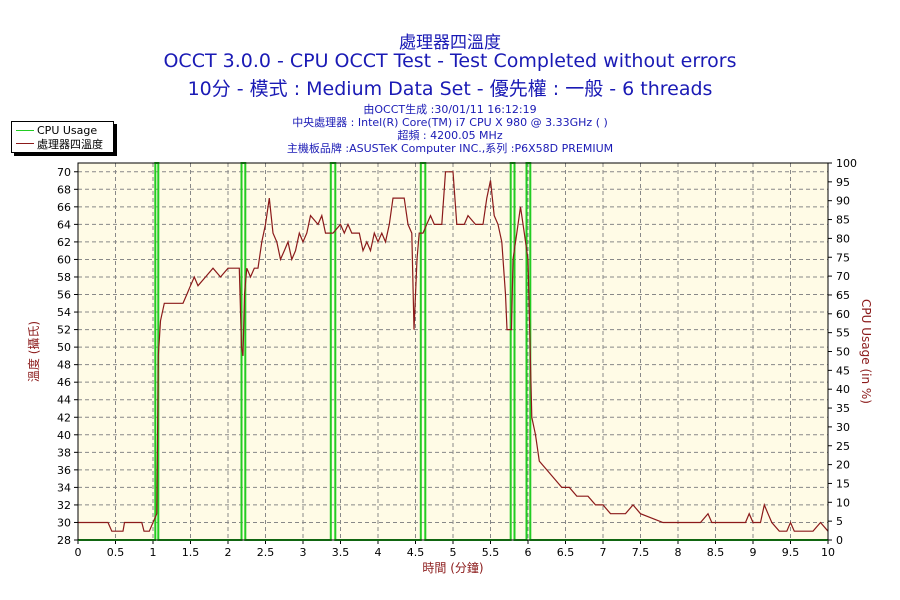 The height and width of the screenshot is (600, 900). I want to click on y-left-tick-label: 58, so click(64, 277).